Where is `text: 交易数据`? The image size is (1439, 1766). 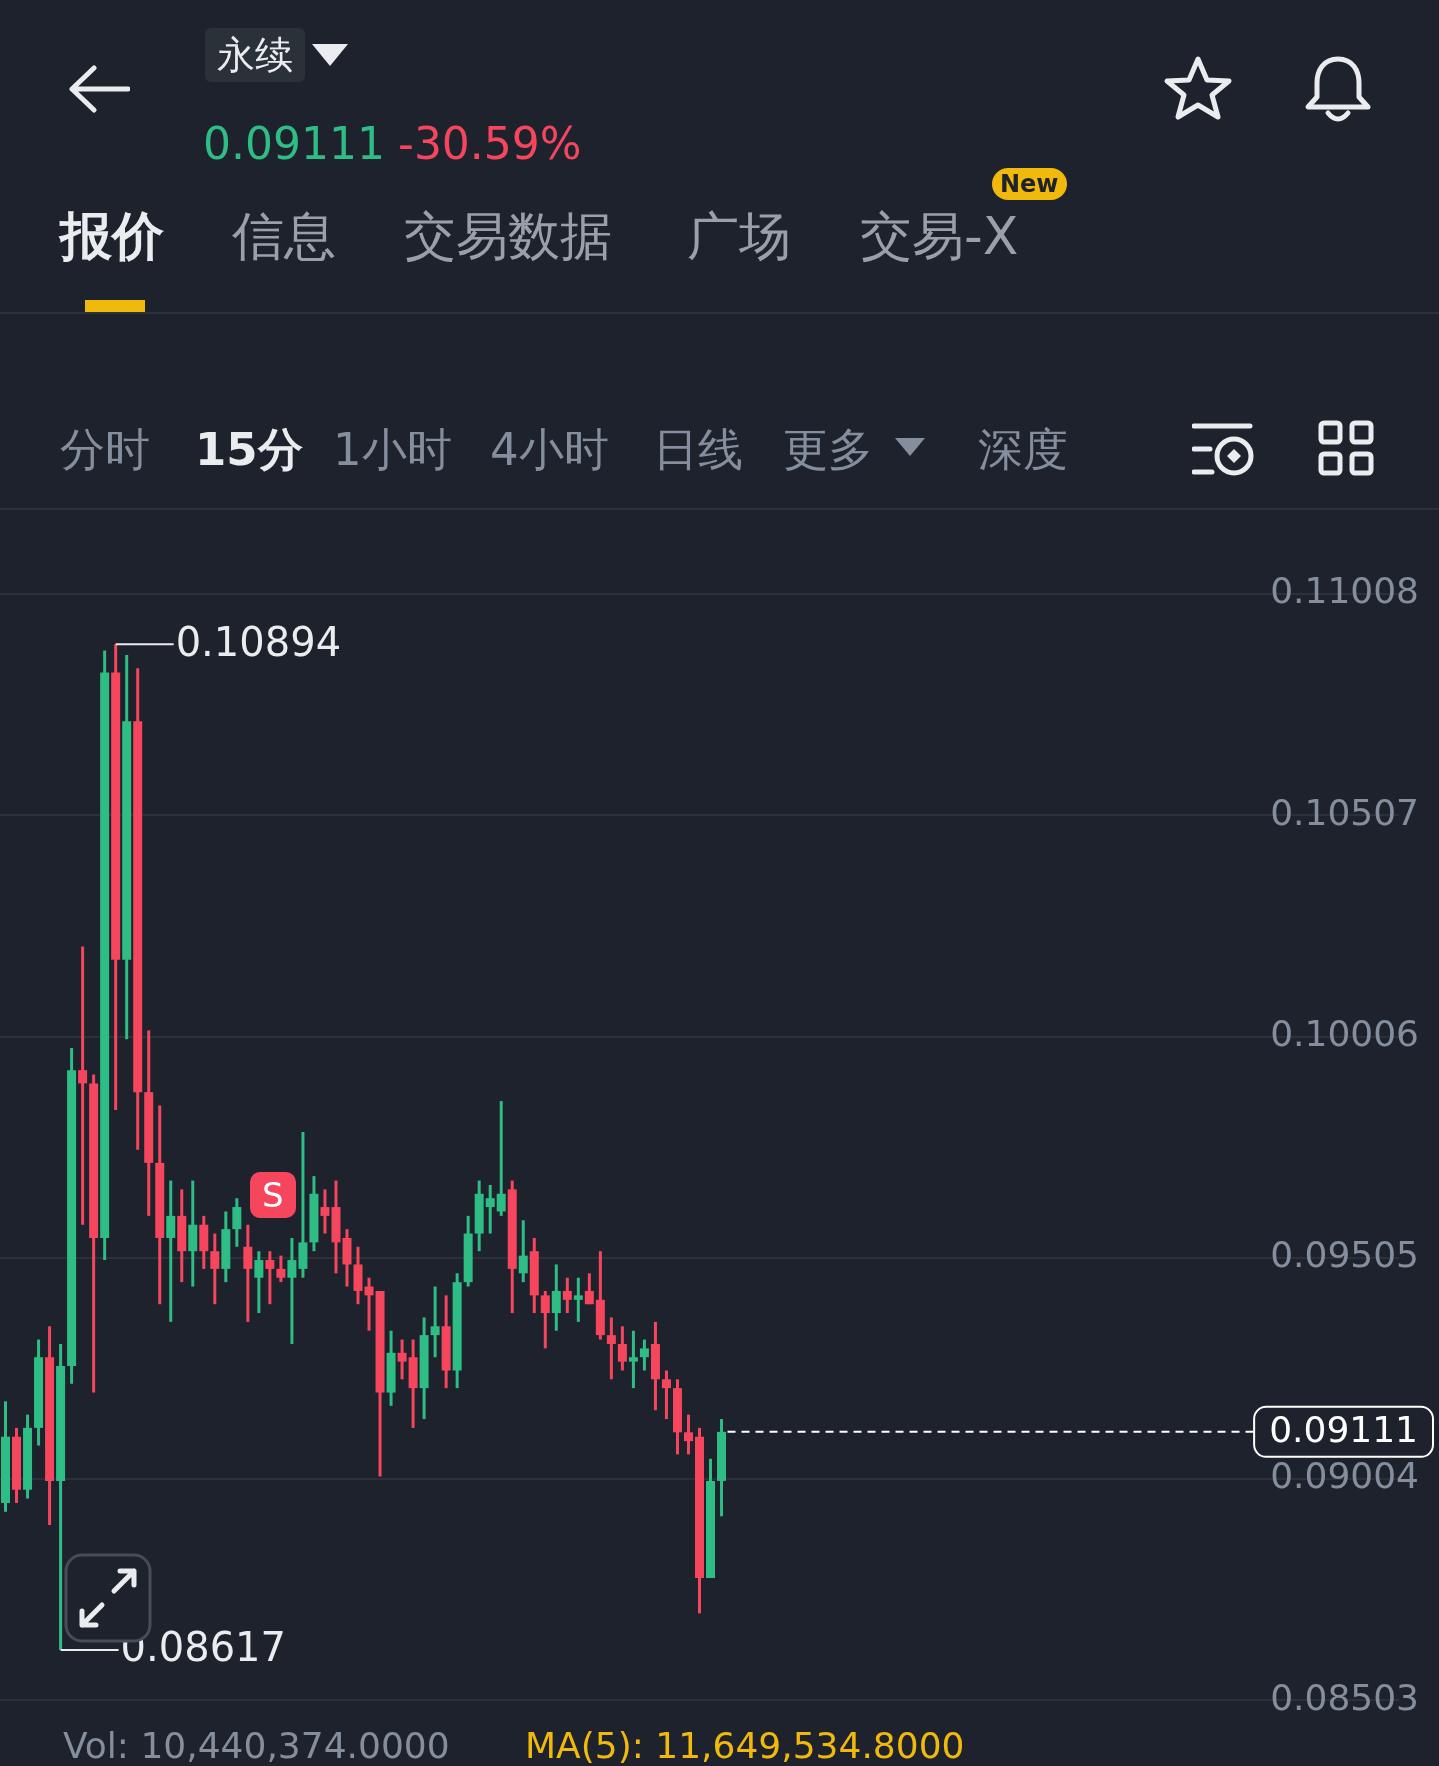
text: 交易数据 is located at coordinates (508, 236).